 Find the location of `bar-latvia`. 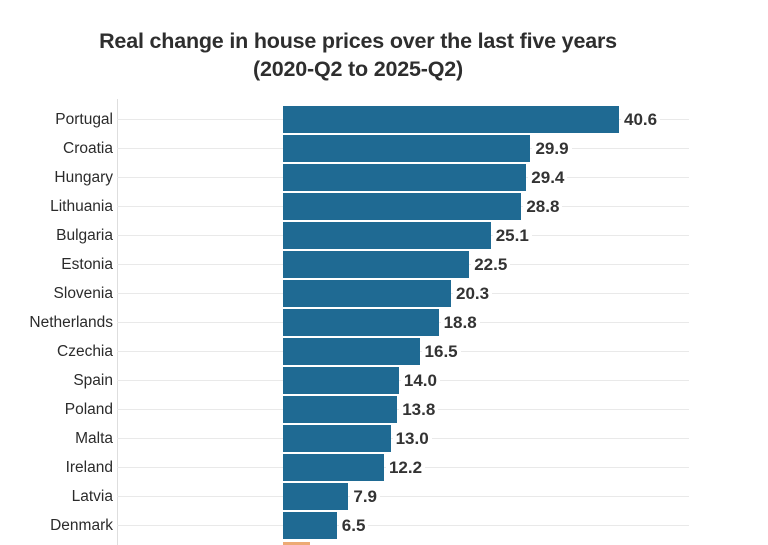

bar-latvia is located at coordinates (316, 497).